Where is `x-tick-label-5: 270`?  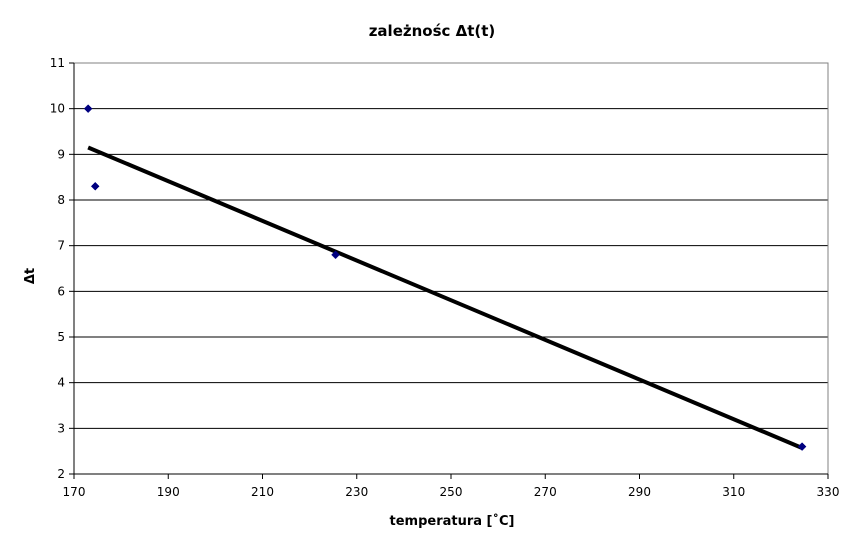
x-tick-label-5: 270 is located at coordinates (545, 492).